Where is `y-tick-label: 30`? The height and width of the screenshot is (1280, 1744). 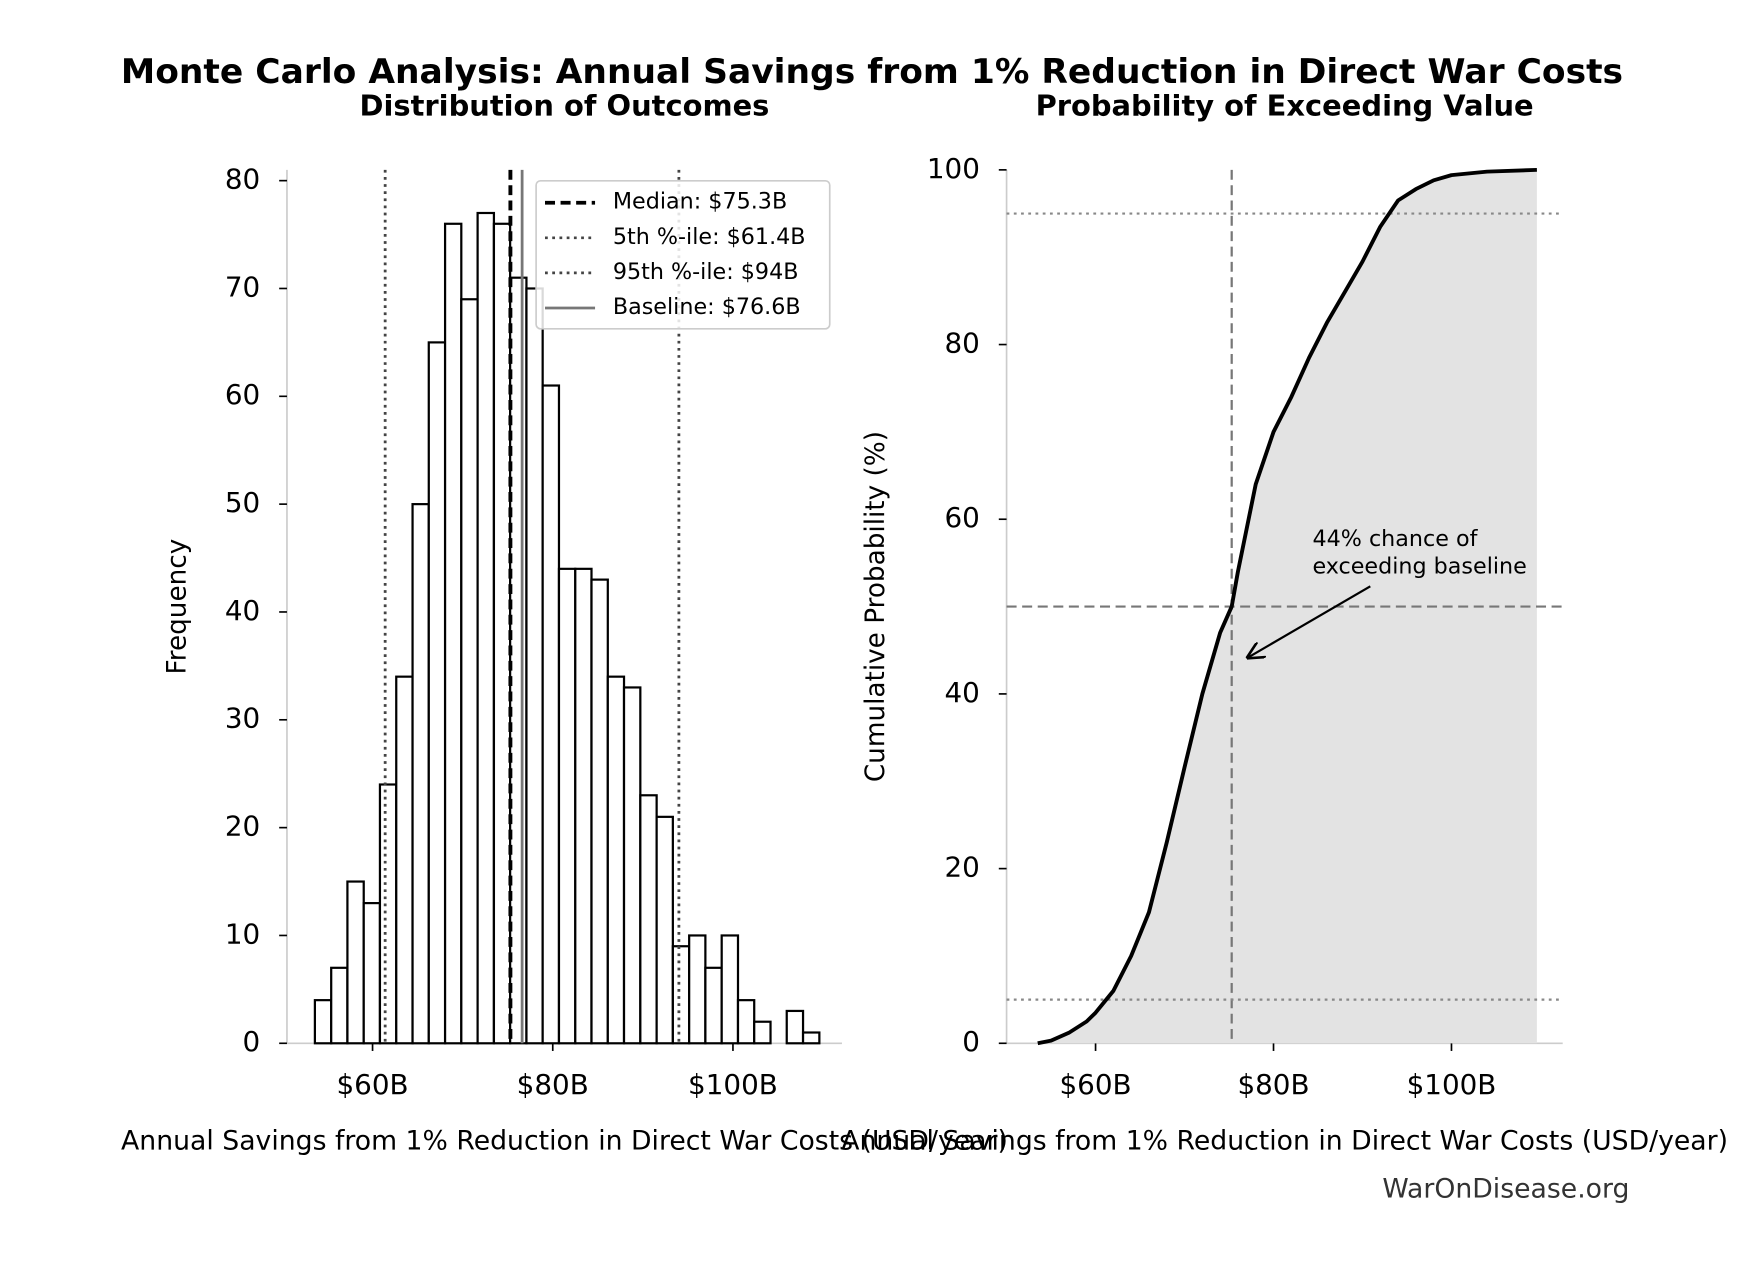
y-tick-label: 30 is located at coordinates (242, 718).